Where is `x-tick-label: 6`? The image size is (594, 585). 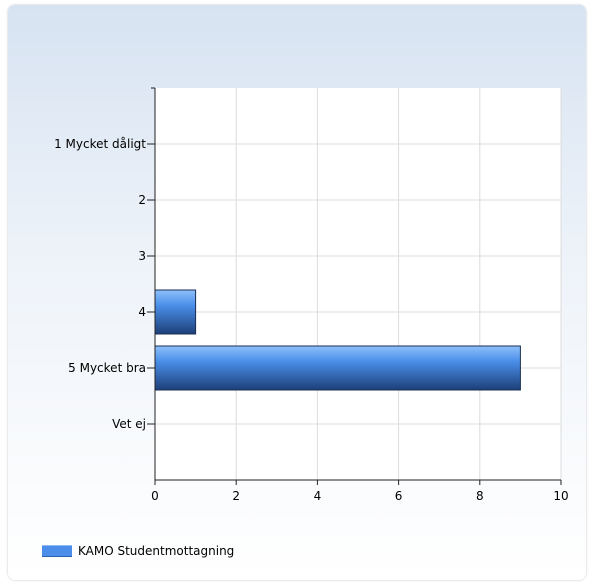
x-tick-label: 6 is located at coordinates (399, 496).